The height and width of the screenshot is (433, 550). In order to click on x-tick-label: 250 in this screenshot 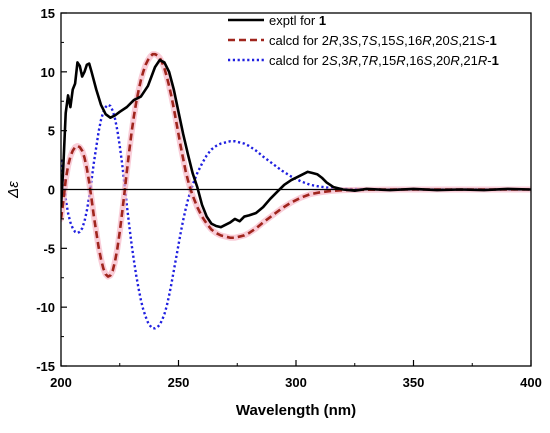, I will do `click(179, 382)`.